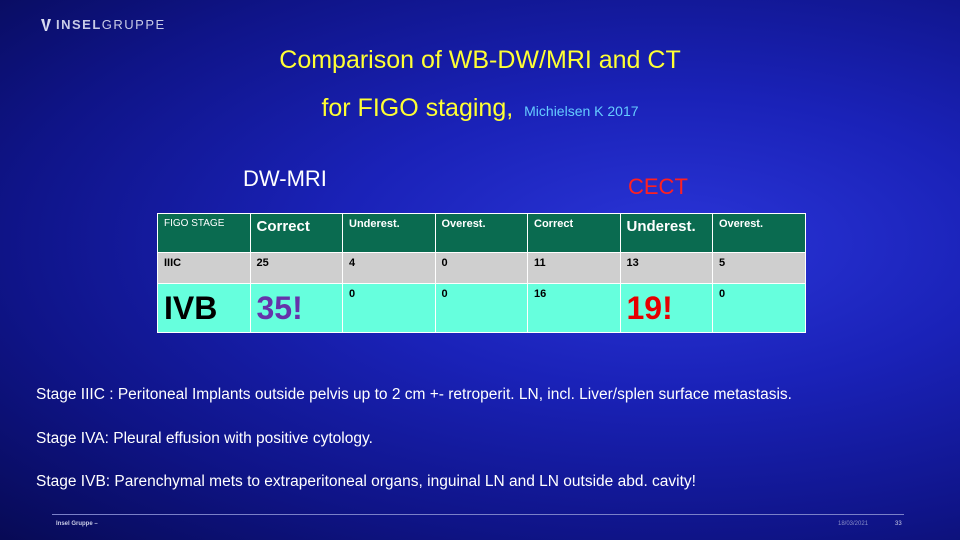 The image size is (960, 540). I want to click on page-number: 33, so click(898, 524).